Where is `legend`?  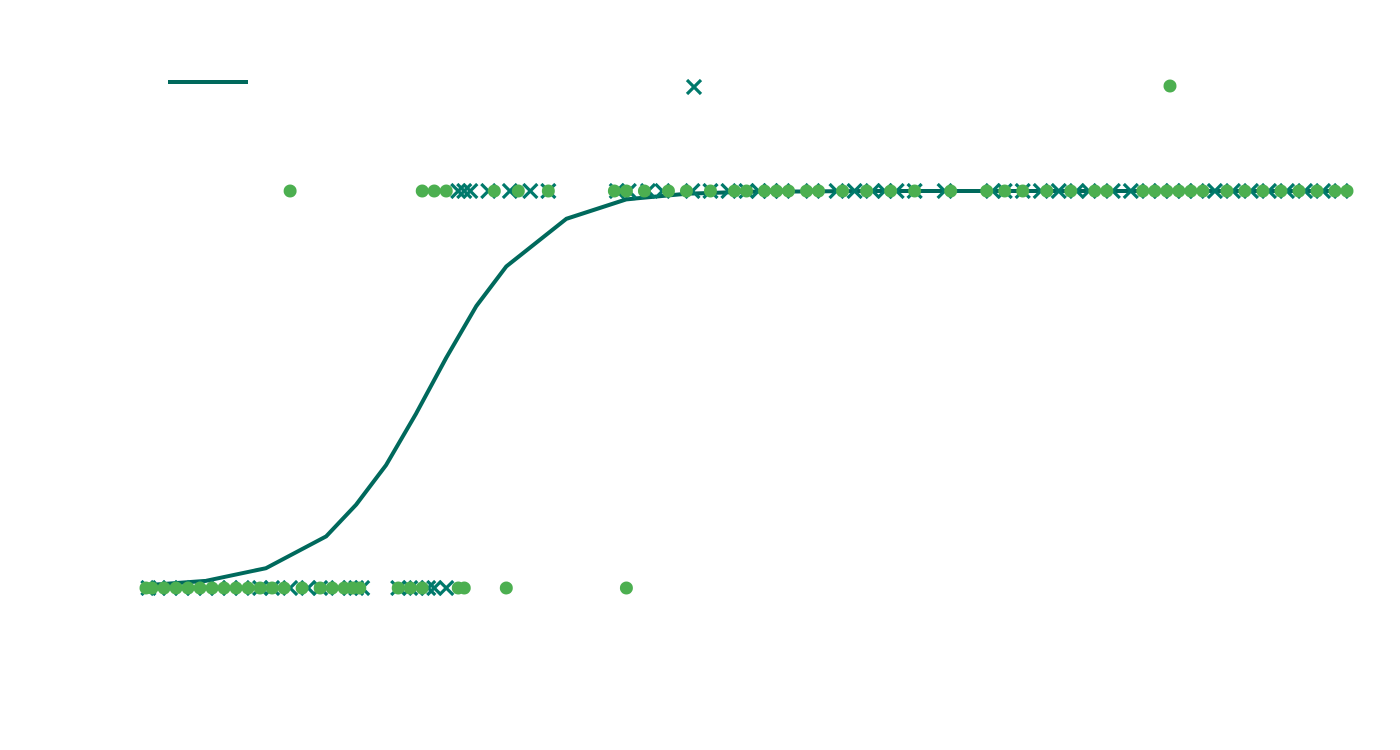 legend is located at coordinates (672, 87).